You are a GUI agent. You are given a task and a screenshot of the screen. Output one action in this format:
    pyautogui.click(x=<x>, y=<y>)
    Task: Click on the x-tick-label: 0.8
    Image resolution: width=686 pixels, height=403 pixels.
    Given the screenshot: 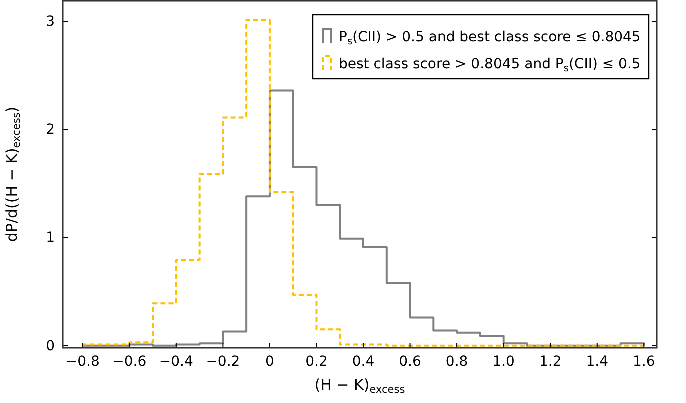 What is the action you would take?
    pyautogui.click(x=457, y=362)
    